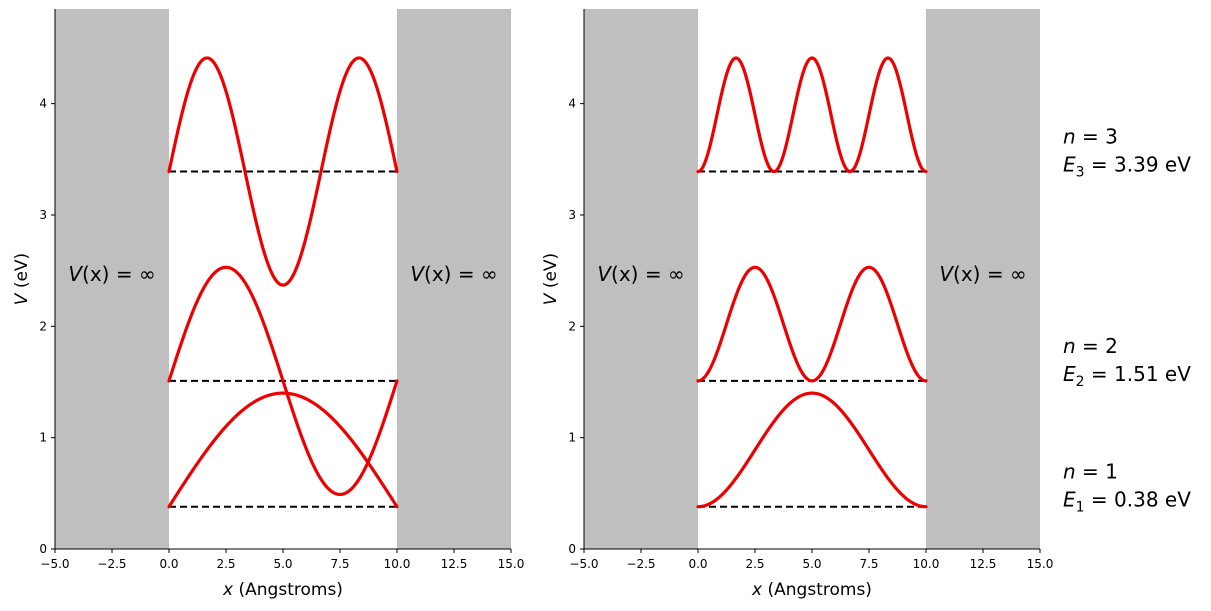  I want to click on probability-density-curve-n3, so click(812, 115).